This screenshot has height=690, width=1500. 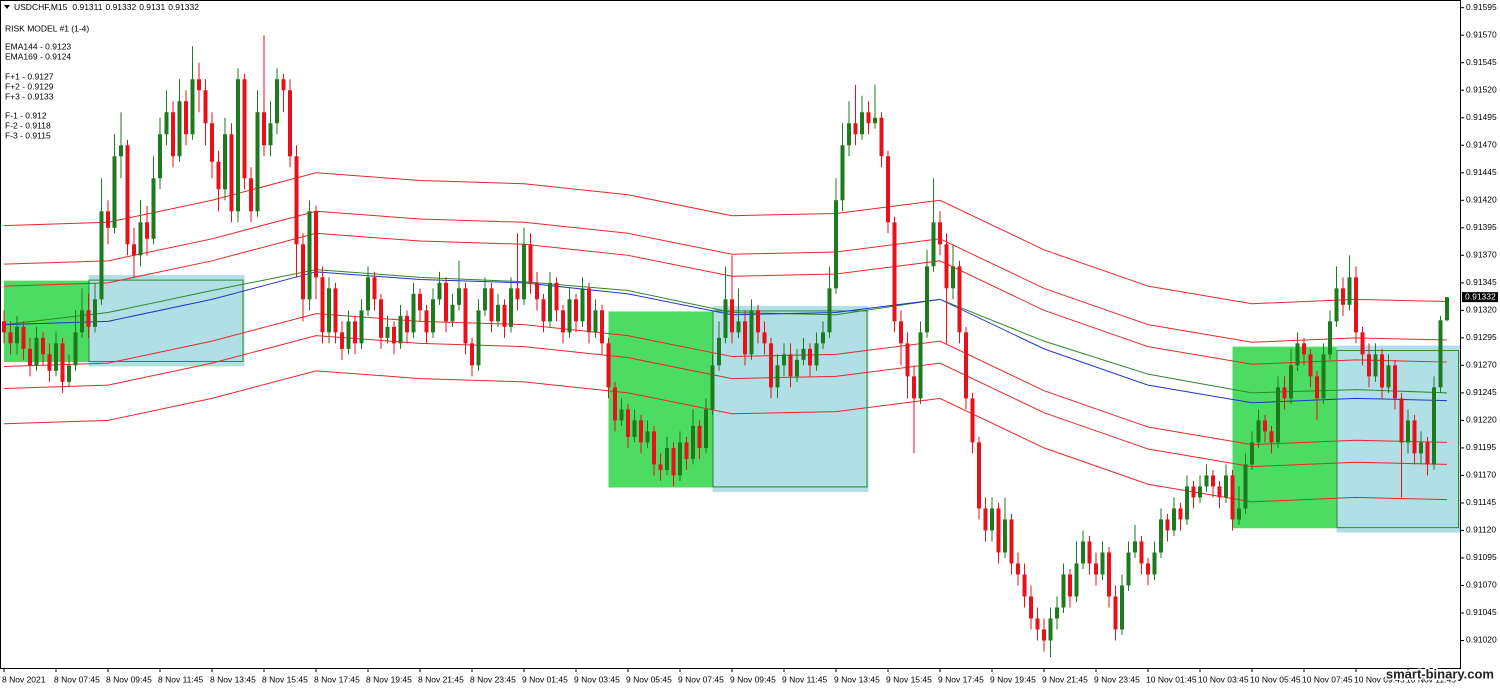 I want to click on y-tick-label: 0.91170, so click(x=1481, y=475).